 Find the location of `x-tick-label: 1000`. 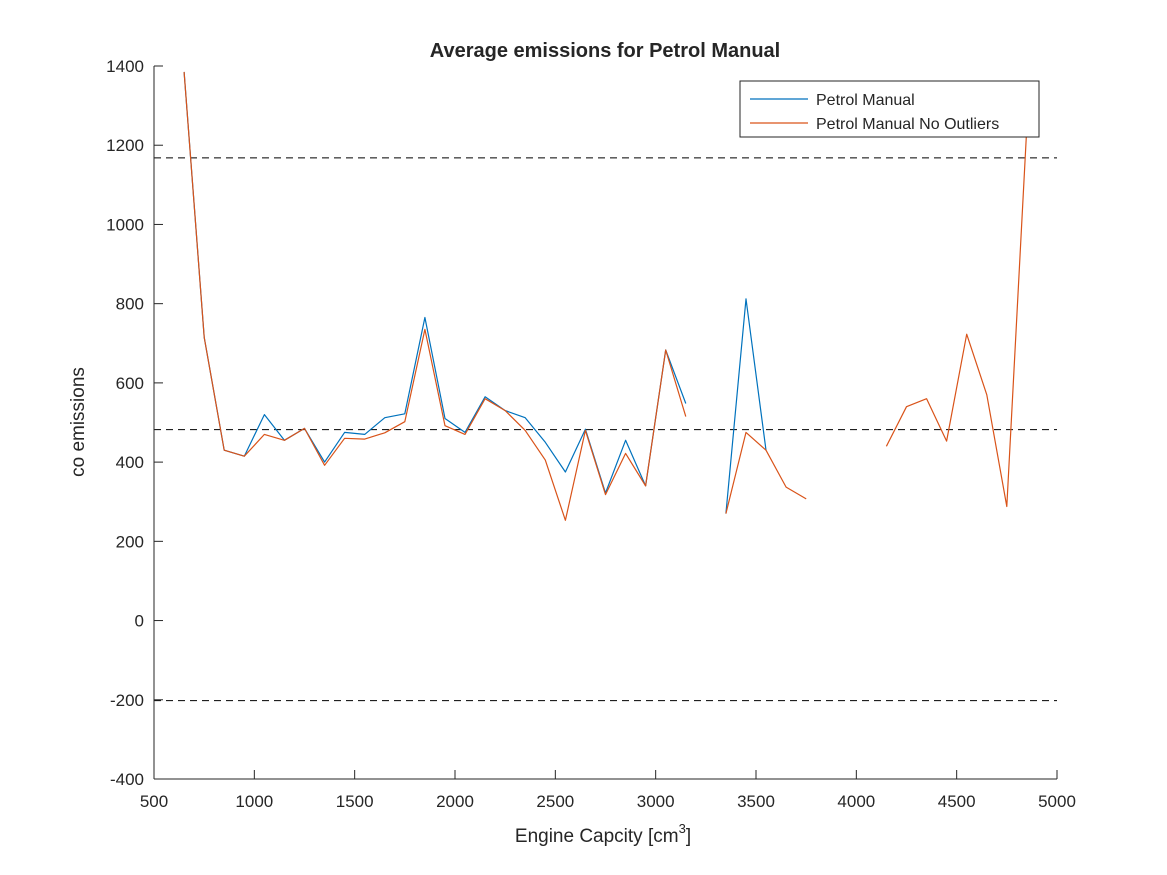

x-tick-label: 1000 is located at coordinates (254, 801).